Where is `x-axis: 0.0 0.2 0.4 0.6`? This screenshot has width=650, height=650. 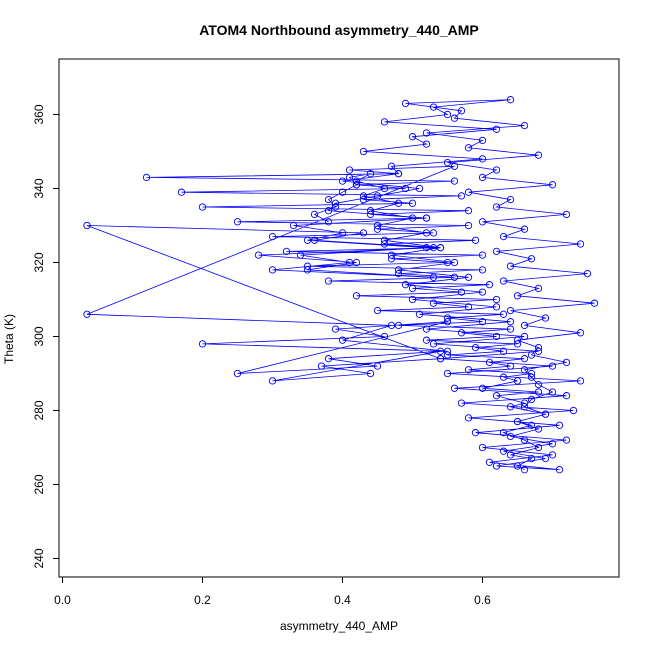
x-axis: 0.0 0.2 0.4 0.6 is located at coordinates (272, 591).